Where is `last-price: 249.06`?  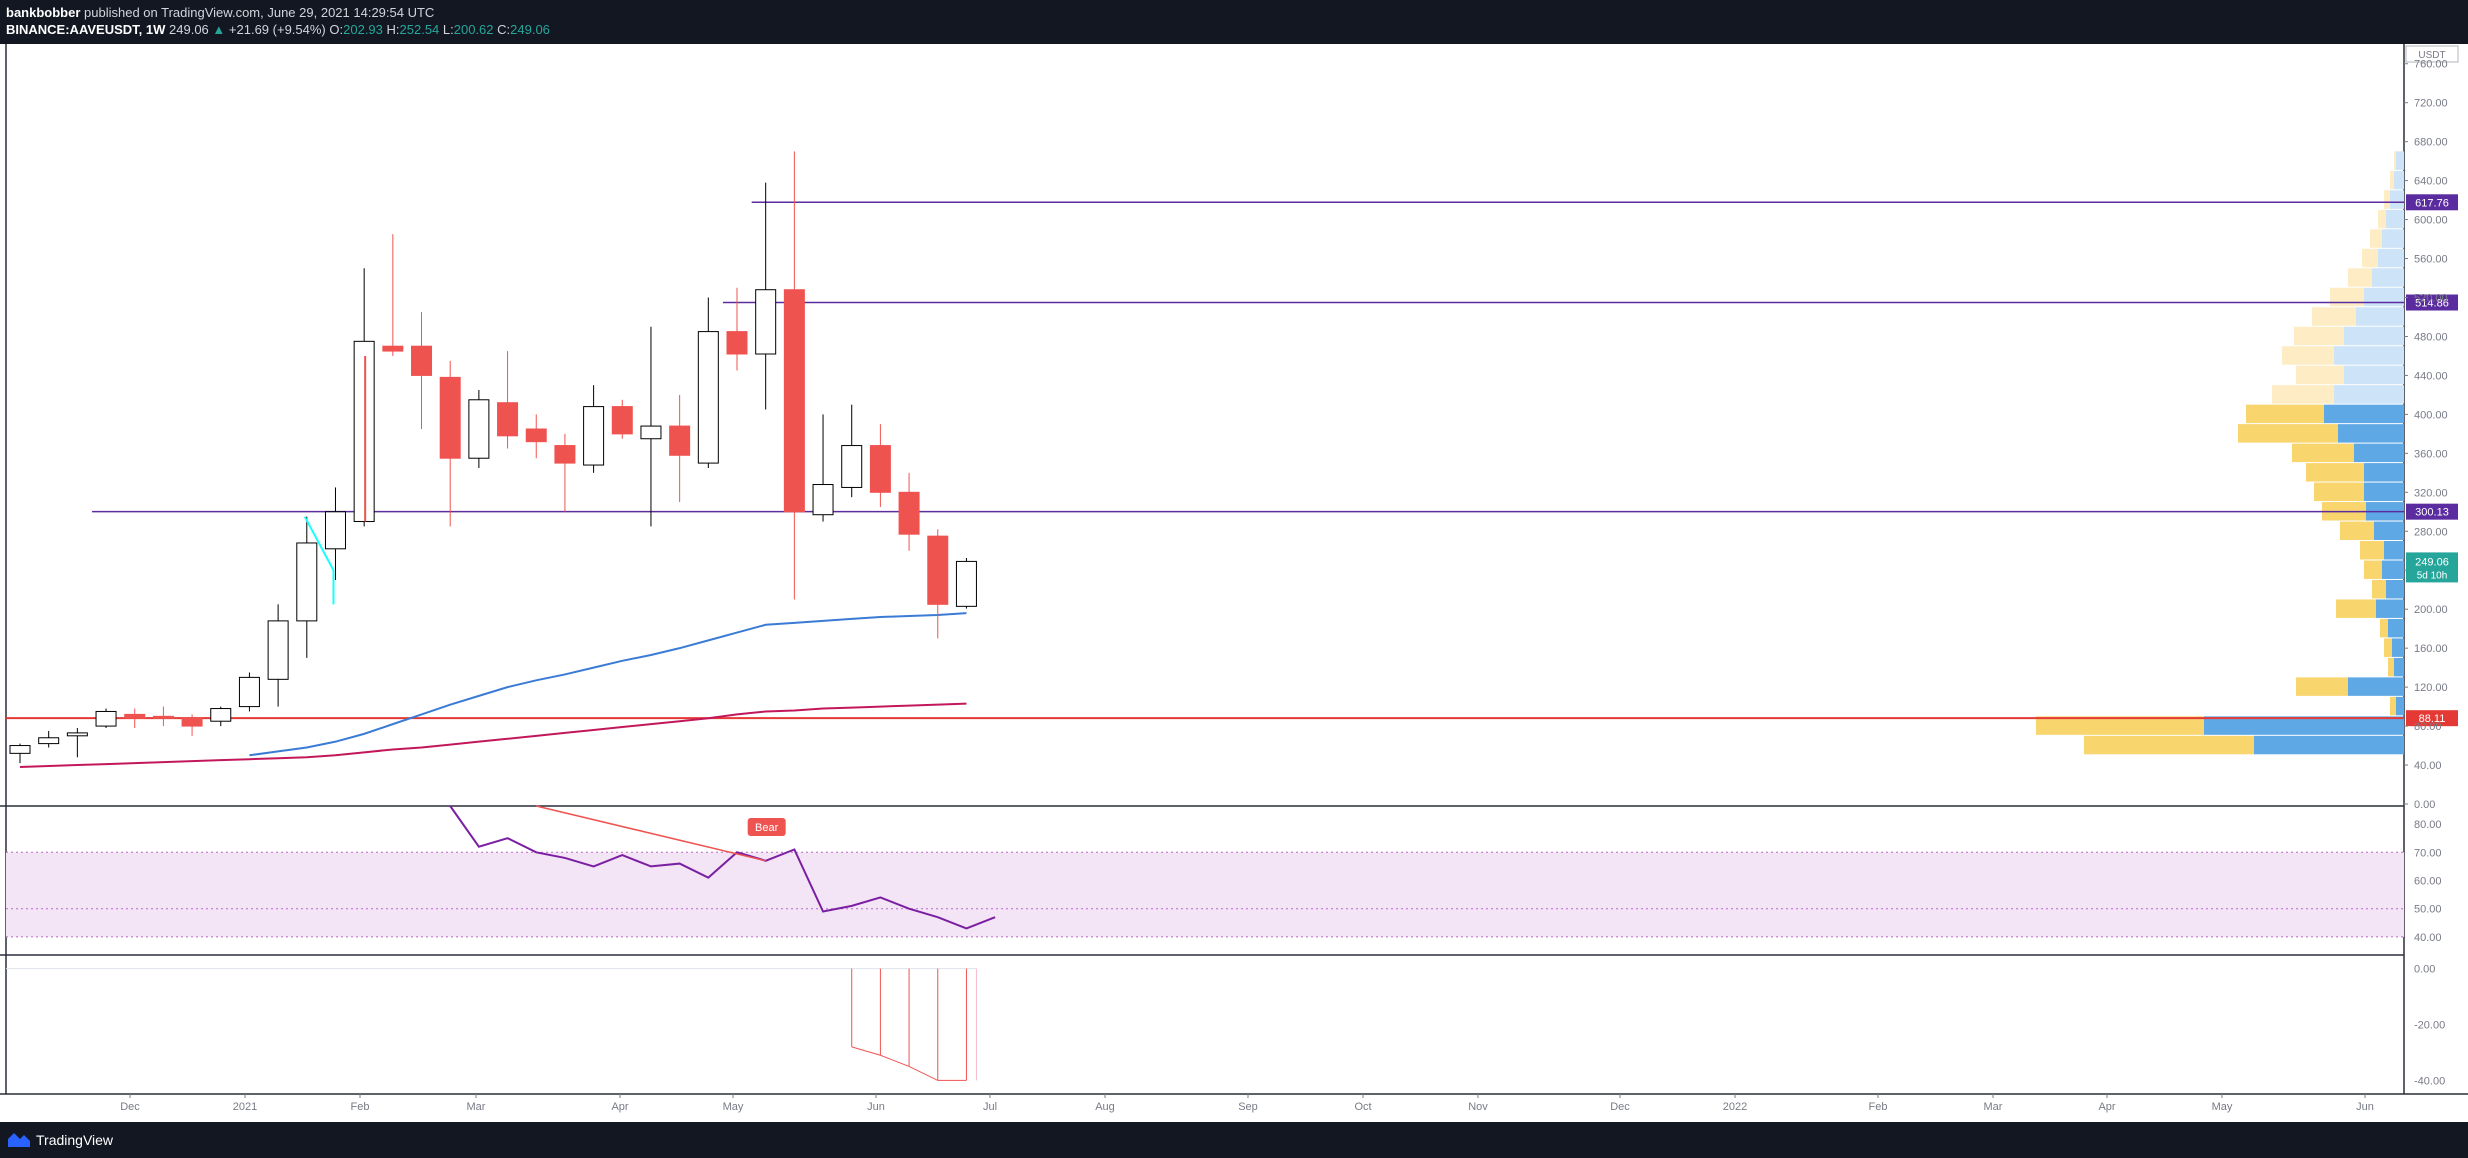 last-price: 249.06 is located at coordinates (189, 29).